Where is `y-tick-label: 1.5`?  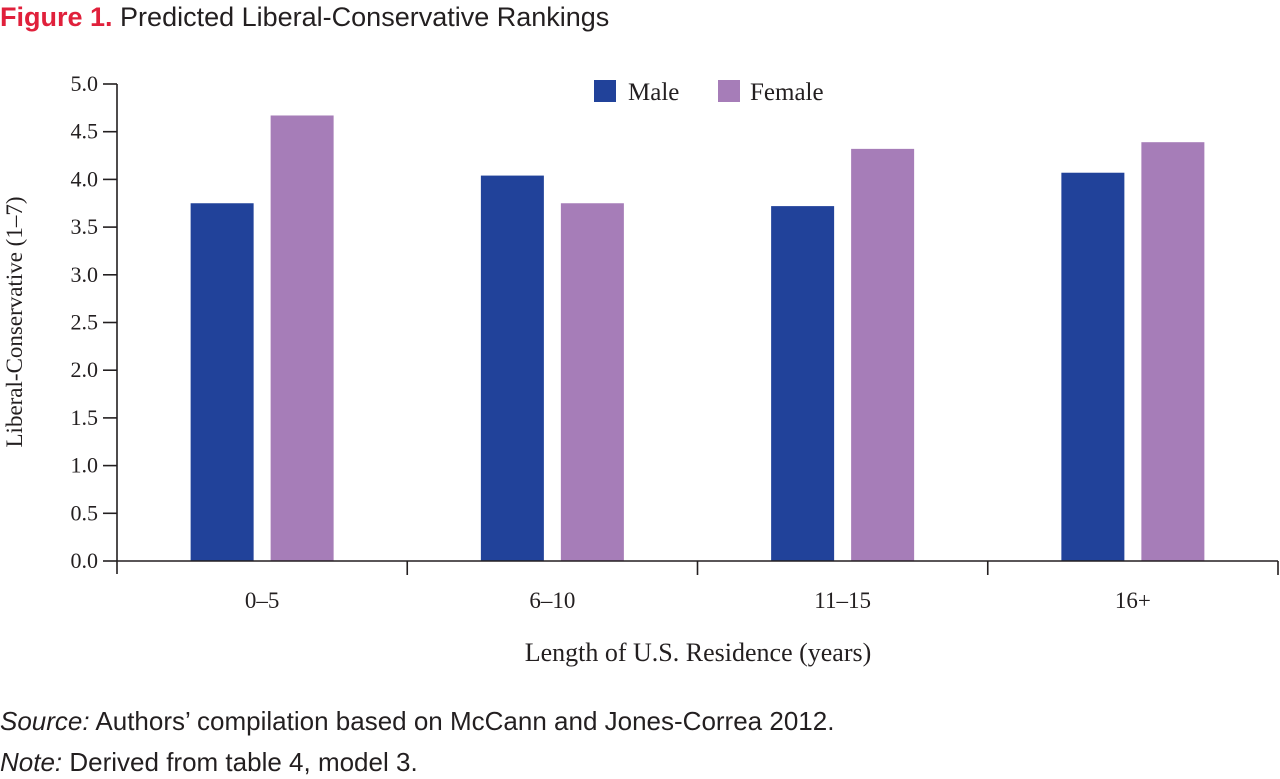 y-tick-label: 1.5 is located at coordinates (85, 417).